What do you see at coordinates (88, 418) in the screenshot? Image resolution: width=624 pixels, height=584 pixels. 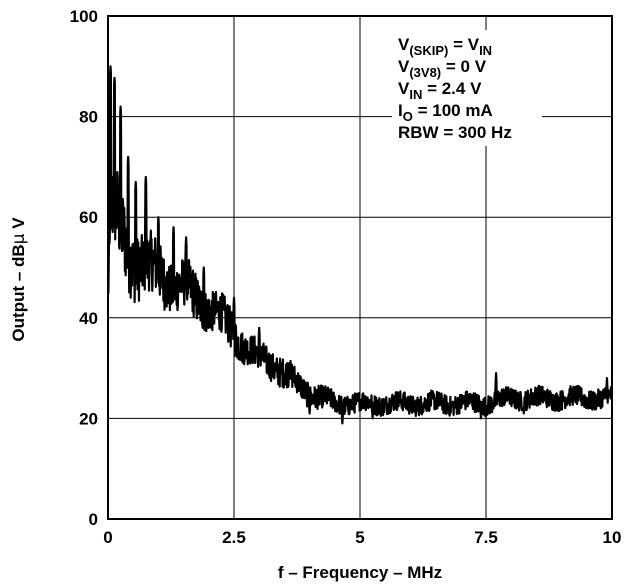 I see `y-tick-label: 20` at bounding box center [88, 418].